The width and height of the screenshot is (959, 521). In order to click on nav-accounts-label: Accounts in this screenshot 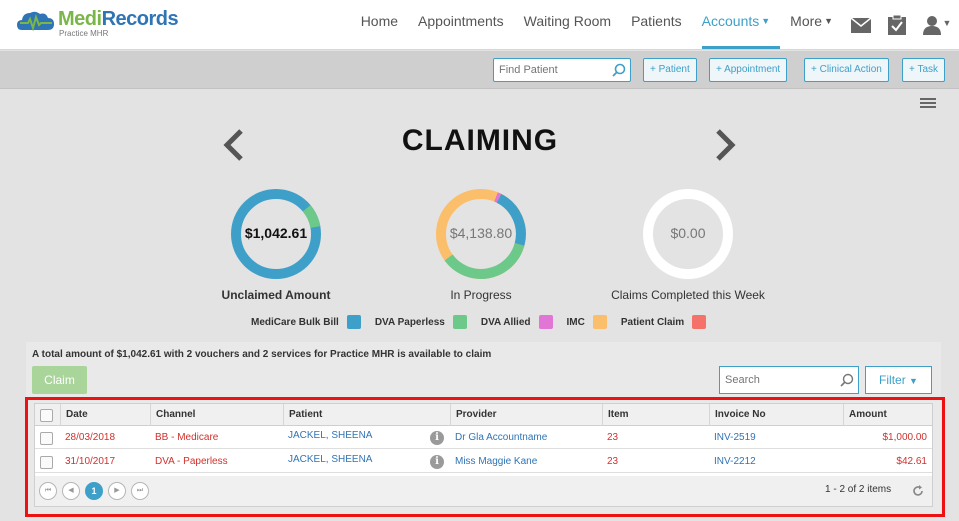, I will do `click(730, 21)`.